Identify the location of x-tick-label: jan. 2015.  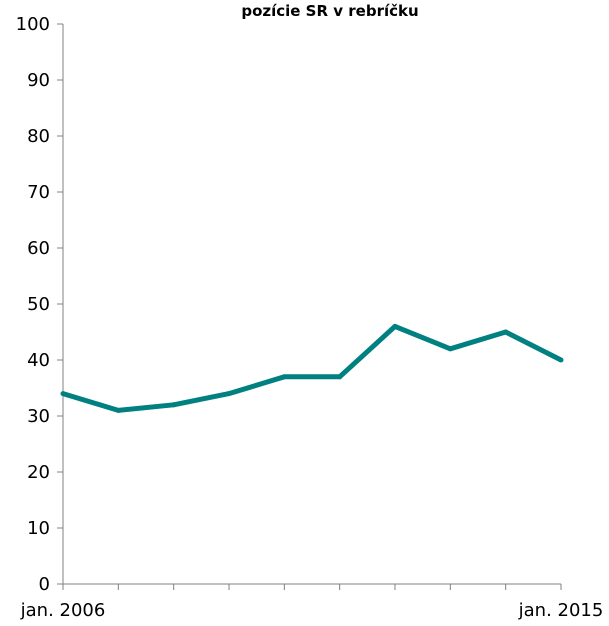
(561, 610).